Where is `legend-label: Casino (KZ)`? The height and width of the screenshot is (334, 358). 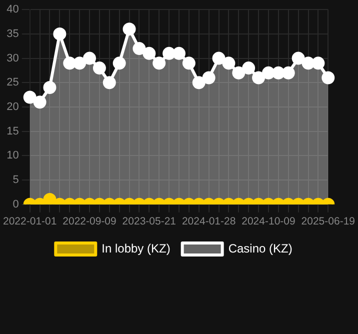 legend-label: Casino (KZ) is located at coordinates (260, 248).